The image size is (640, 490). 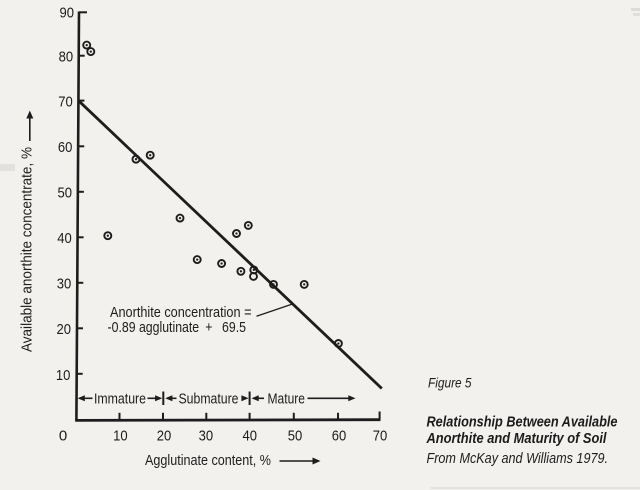 I want to click on svg-text: Mature, so click(x=287, y=399).